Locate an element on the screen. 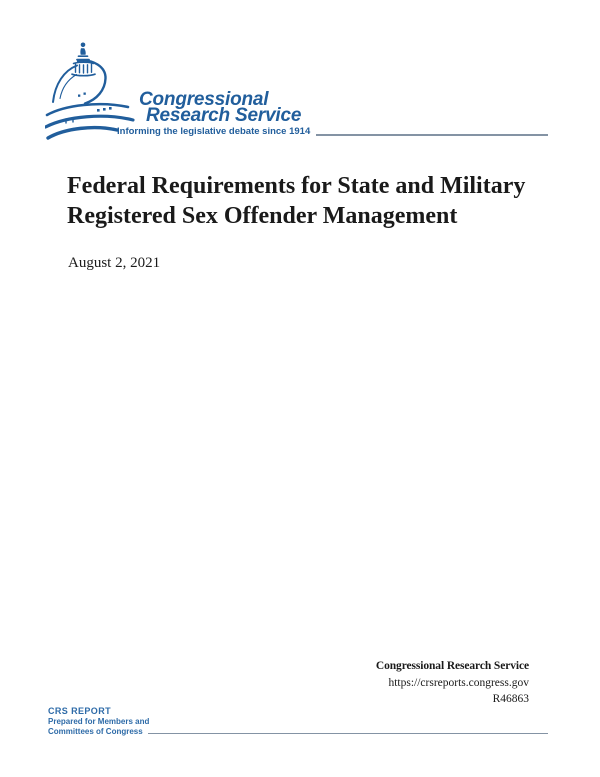  crs-prepared-line1: Prepared for Members and is located at coordinates (99, 721).